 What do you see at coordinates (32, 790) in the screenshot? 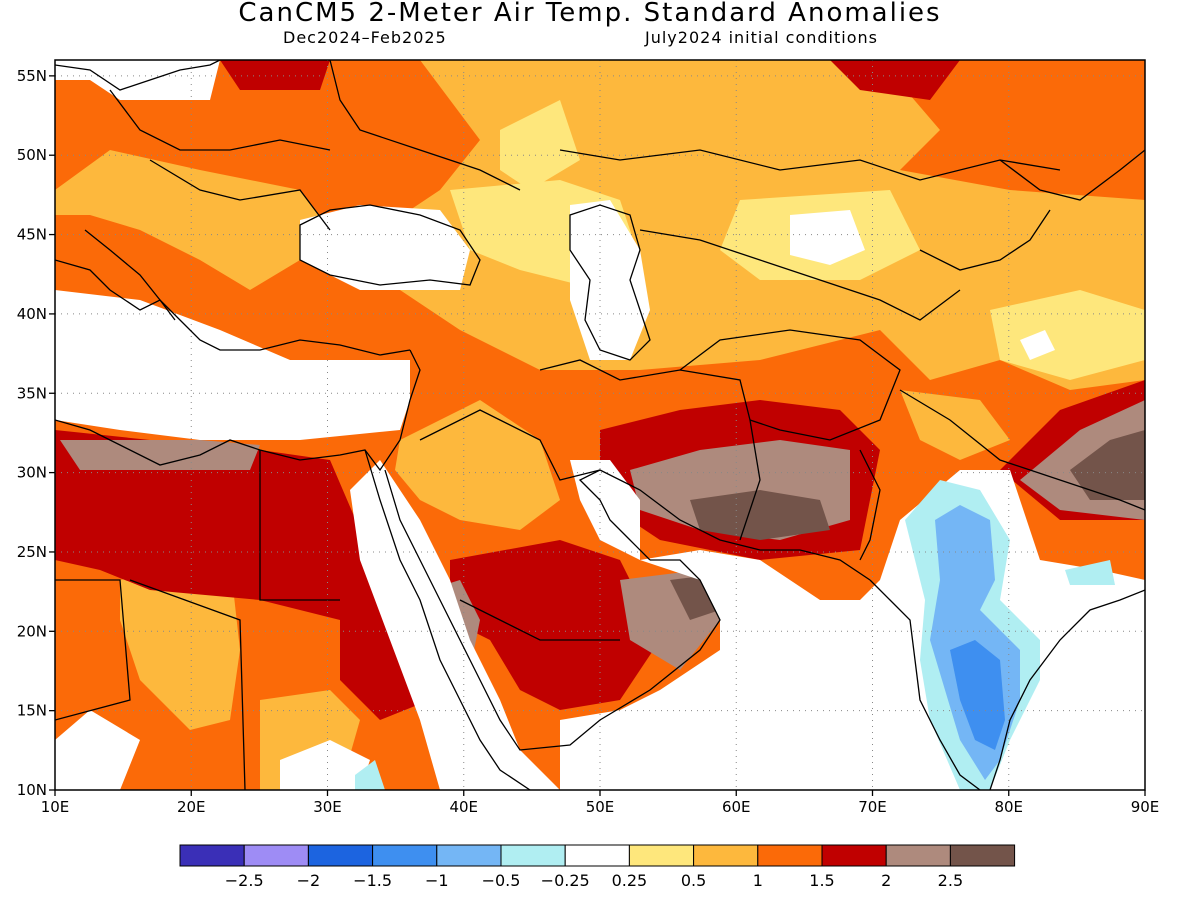
I see `lat-tick-label: 10N` at bounding box center [32, 790].